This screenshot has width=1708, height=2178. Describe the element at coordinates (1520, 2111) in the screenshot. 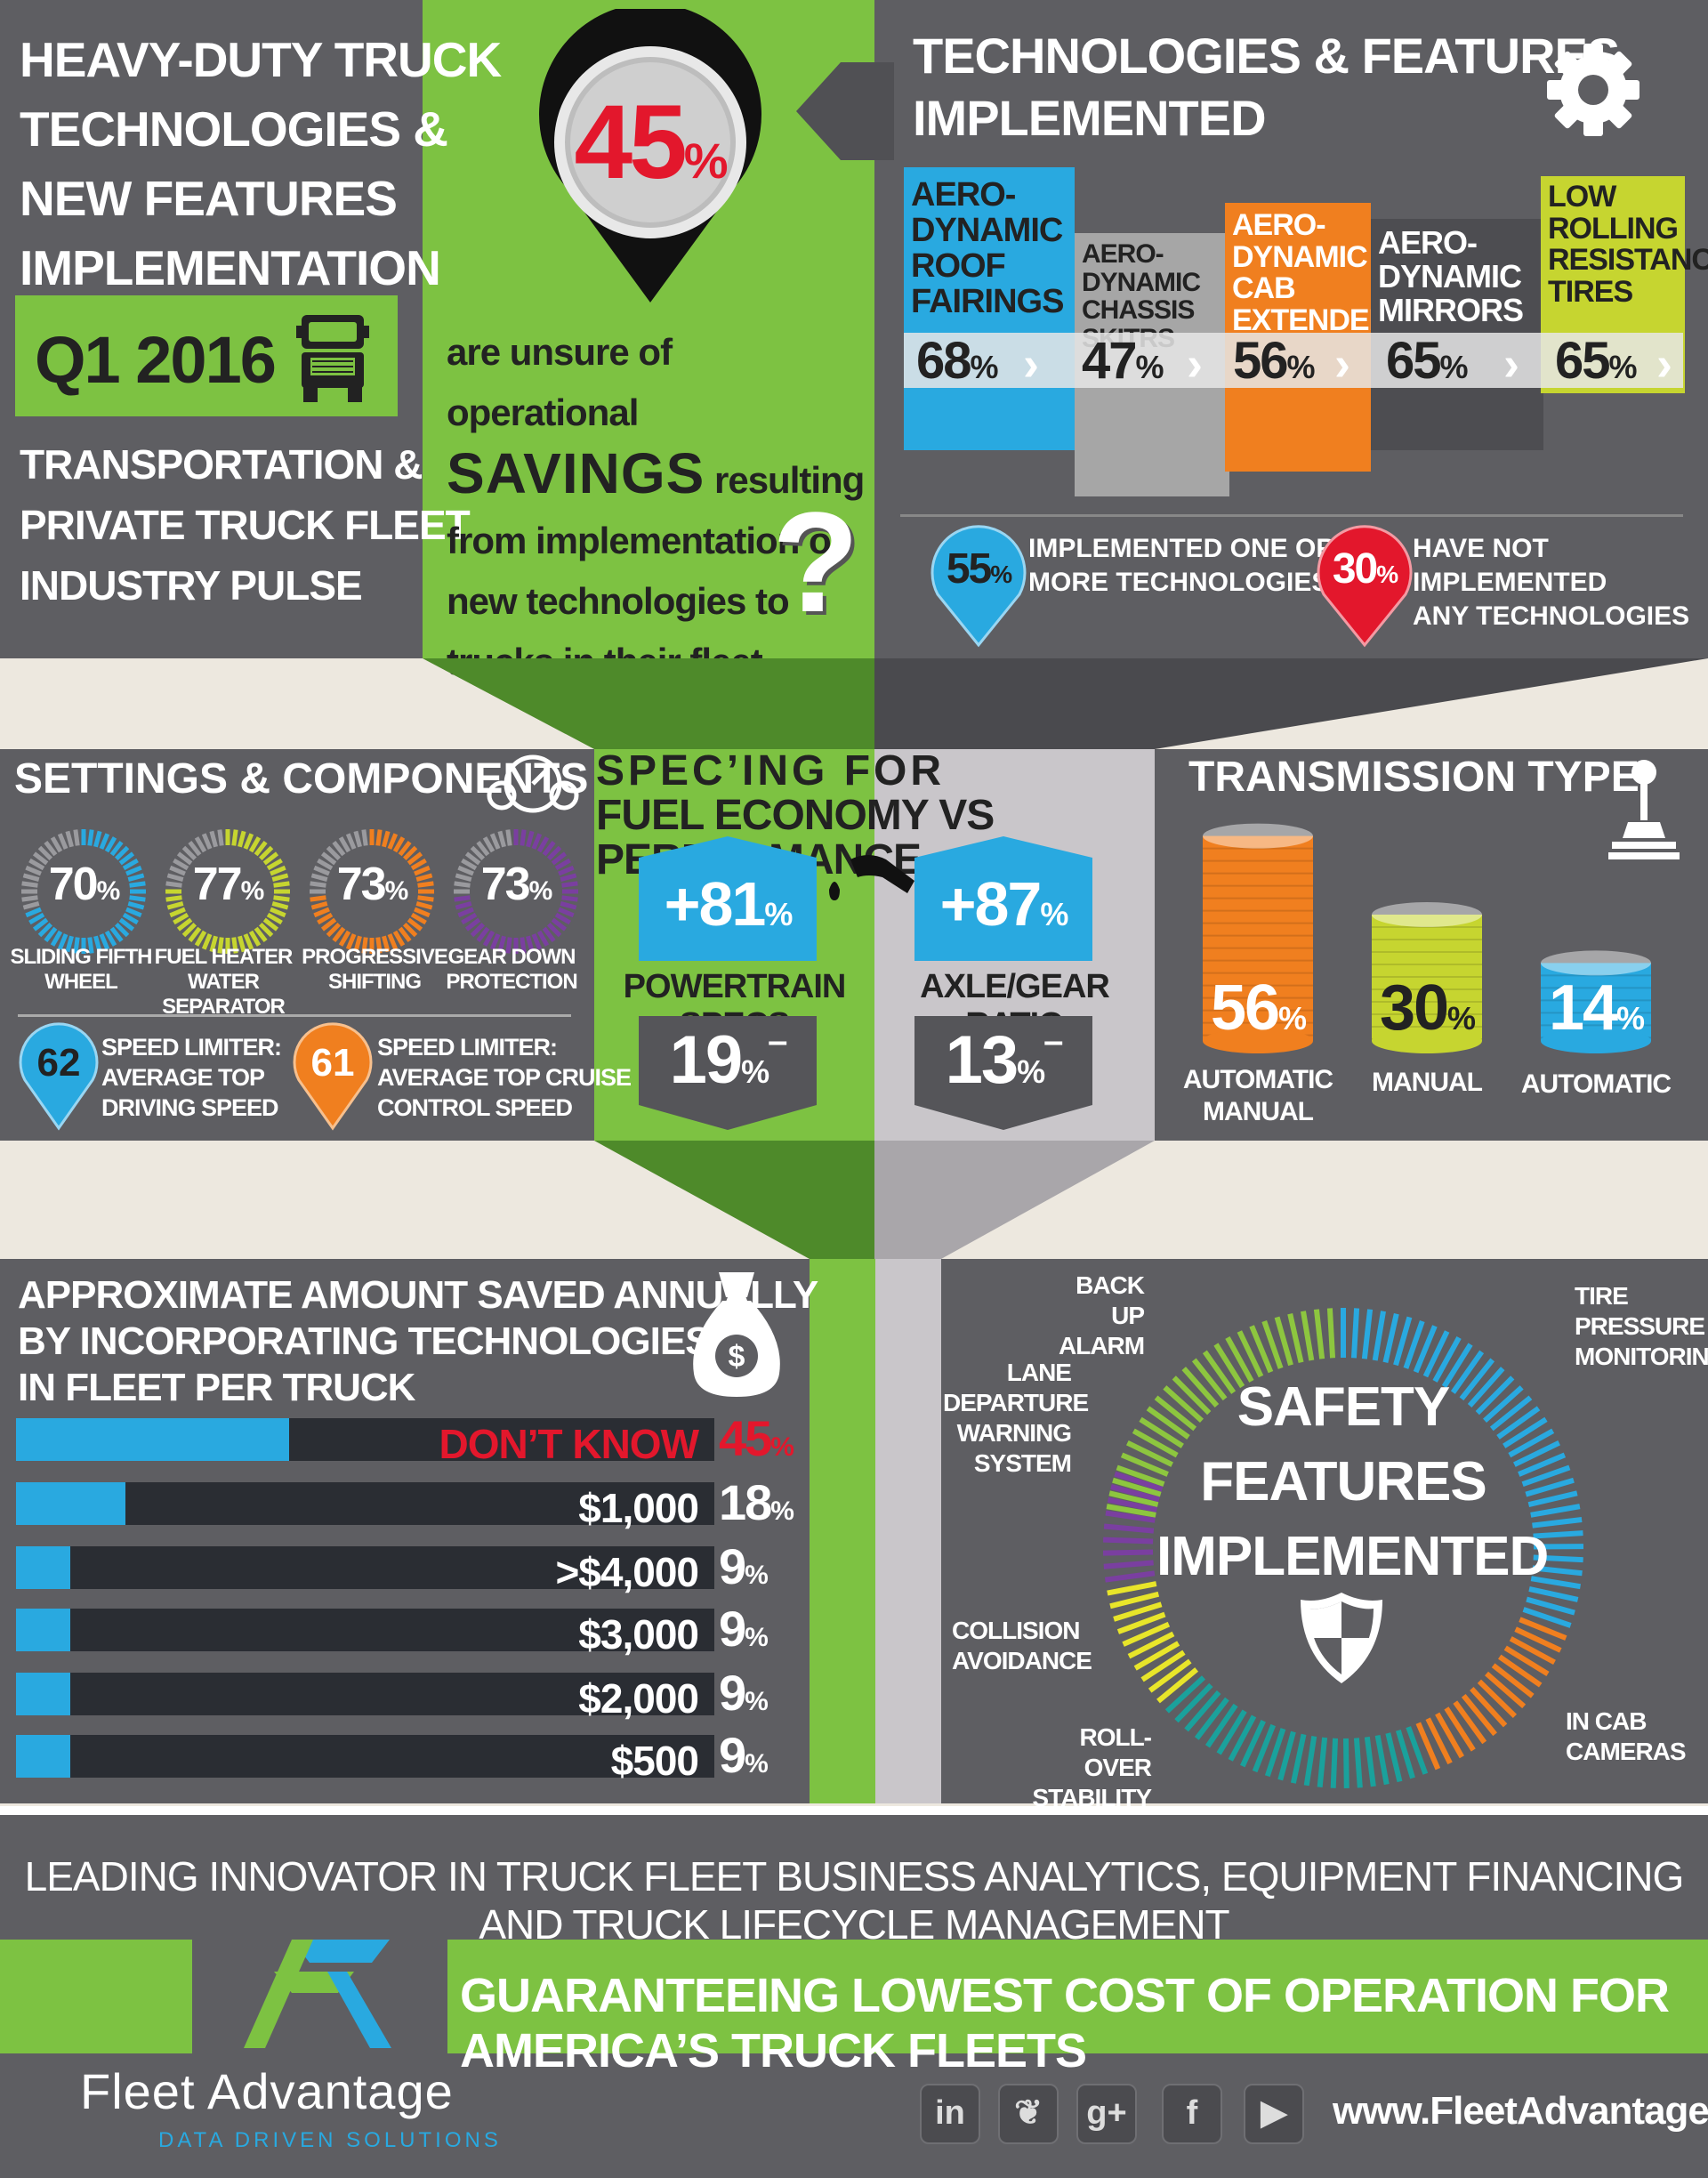

I see `website-link: www.FleetAdvantage.net` at that location.